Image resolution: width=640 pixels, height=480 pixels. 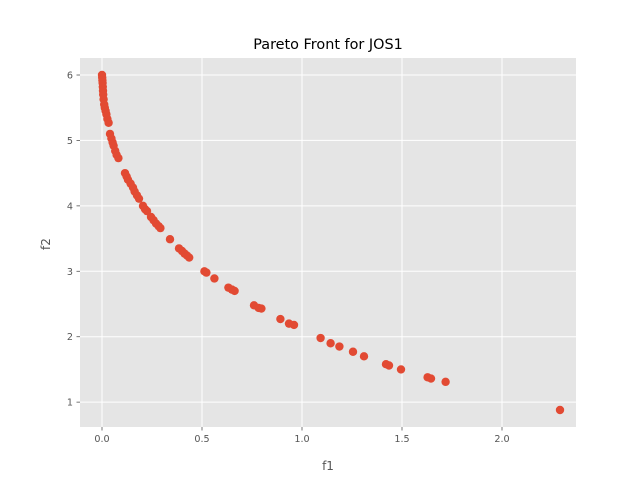 I want to click on x-tick-label: 1.5, so click(x=401, y=439).